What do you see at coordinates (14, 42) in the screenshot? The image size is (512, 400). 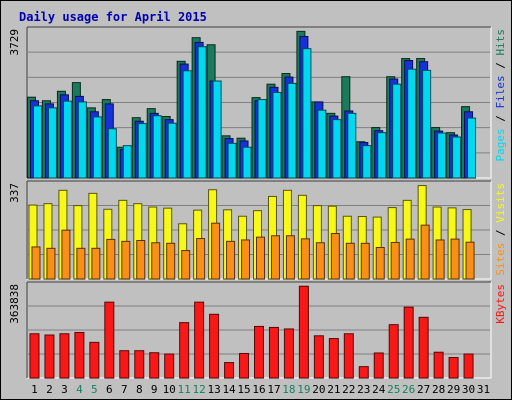 I see `panel-max-label: 3729` at bounding box center [14, 42].